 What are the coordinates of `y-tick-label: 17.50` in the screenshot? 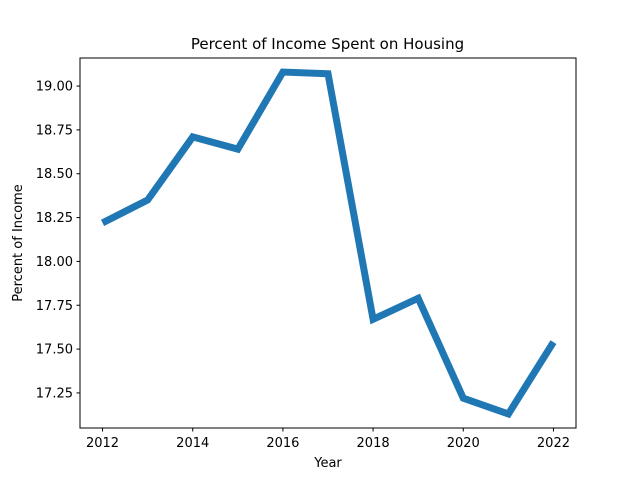 It's located at (54, 350).